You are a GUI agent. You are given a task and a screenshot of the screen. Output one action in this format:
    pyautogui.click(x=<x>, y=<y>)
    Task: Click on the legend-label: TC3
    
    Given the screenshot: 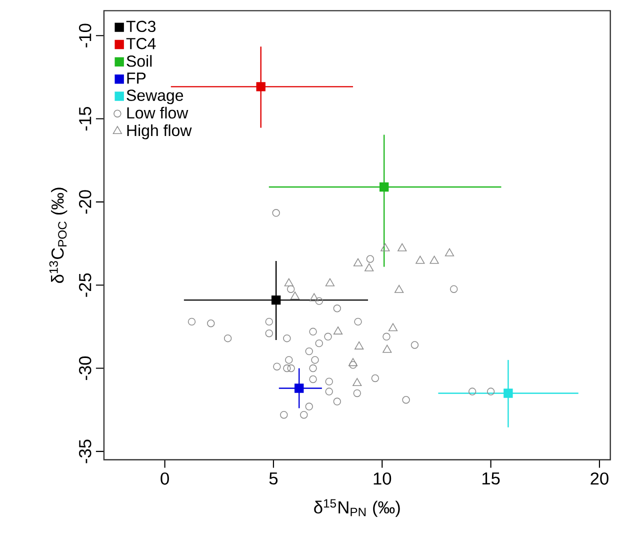 What is the action you would take?
    pyautogui.click(x=141, y=26)
    